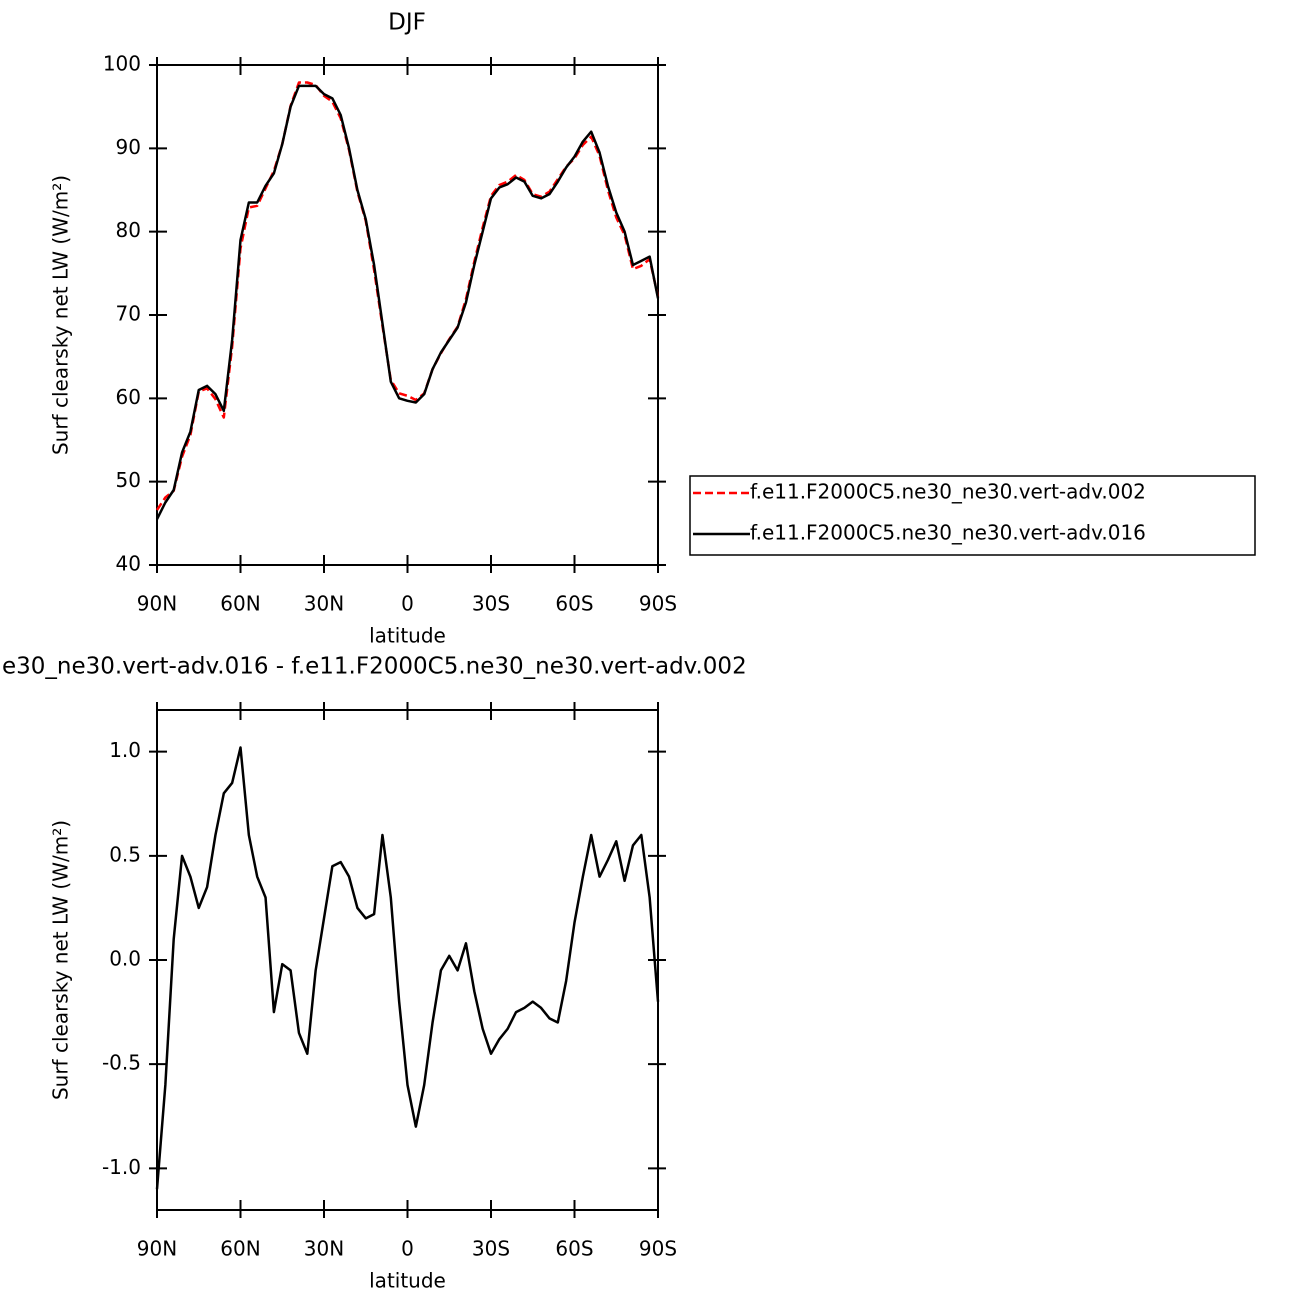 The image size is (1305, 1303). What do you see at coordinates (128, 480) in the screenshot?
I see `y-tick-label: 50` at bounding box center [128, 480].